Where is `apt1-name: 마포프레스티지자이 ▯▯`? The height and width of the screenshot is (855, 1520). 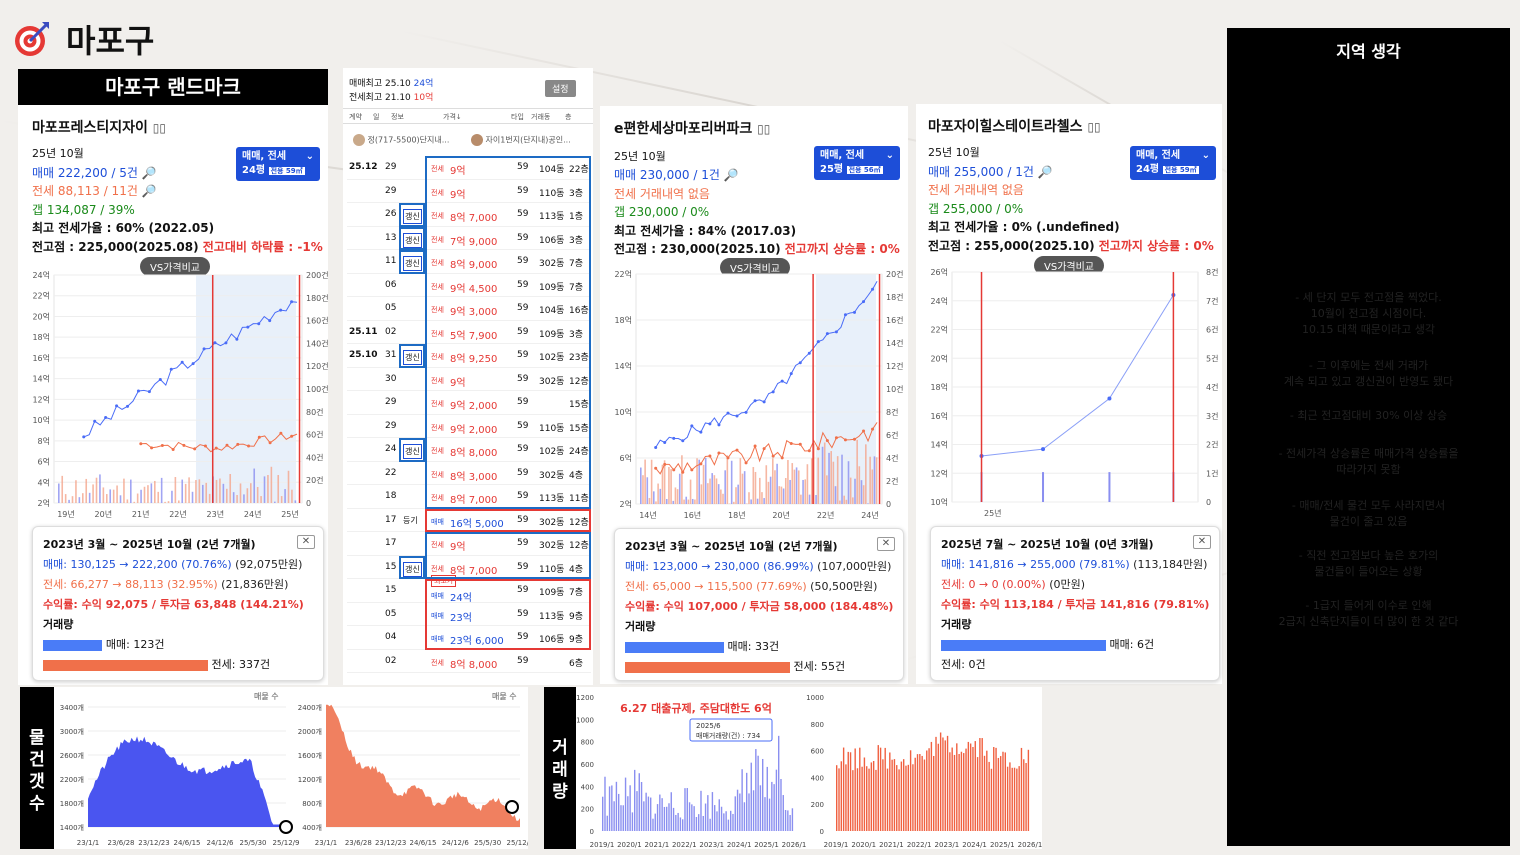
apt1-name: 마포프레스티지자이 ▯▯ is located at coordinates (99, 128).